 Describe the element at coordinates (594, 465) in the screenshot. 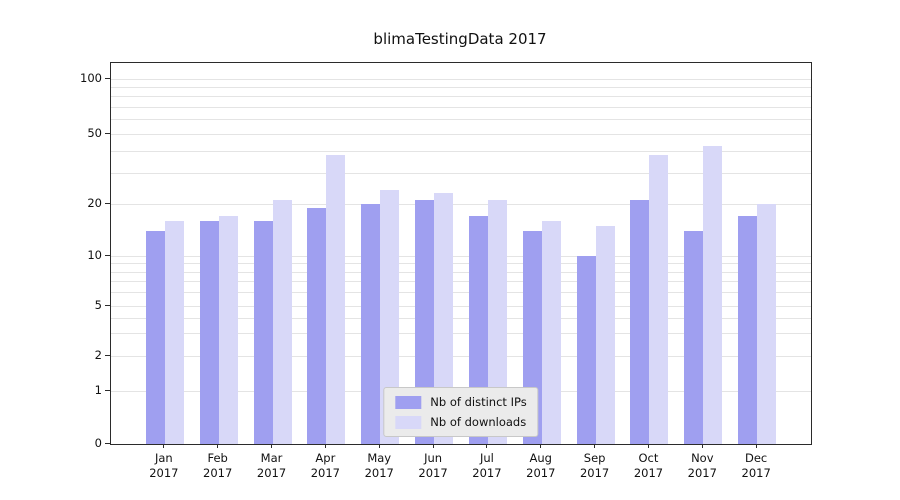

I see `x-tick-label: Sep 2017` at that location.